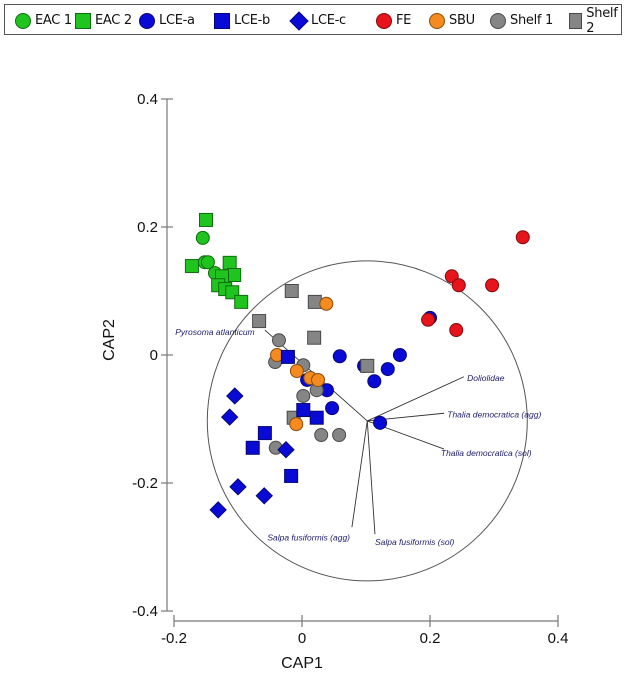  I want to click on species-vector-label: Doliolidae, so click(486, 378).